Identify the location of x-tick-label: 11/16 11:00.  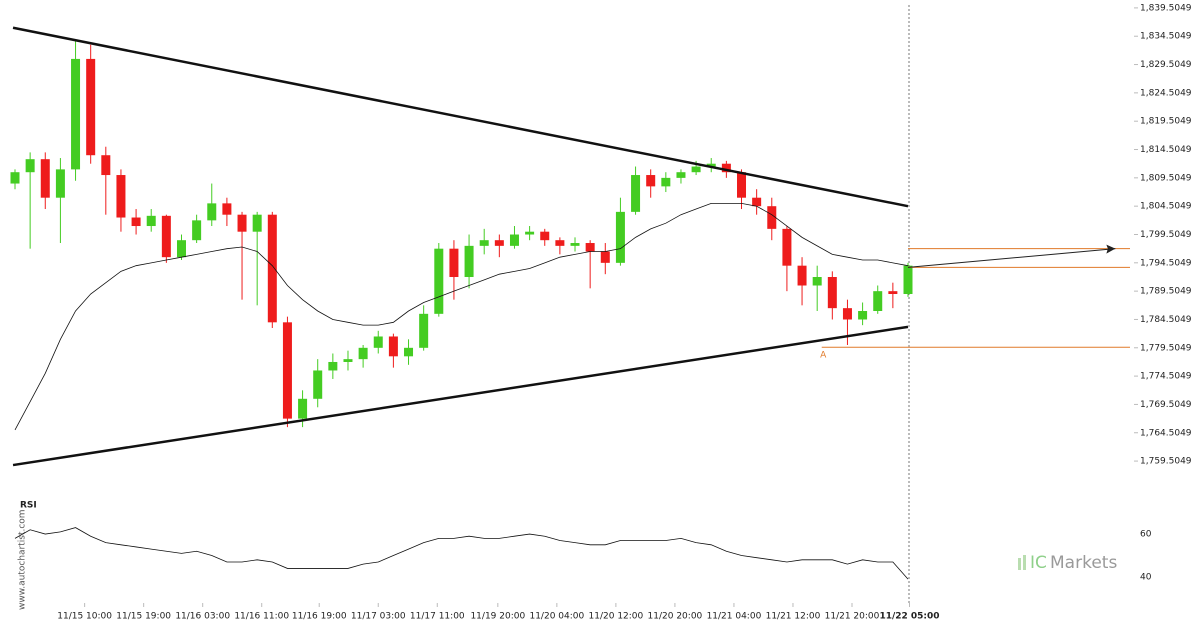
(261, 617).